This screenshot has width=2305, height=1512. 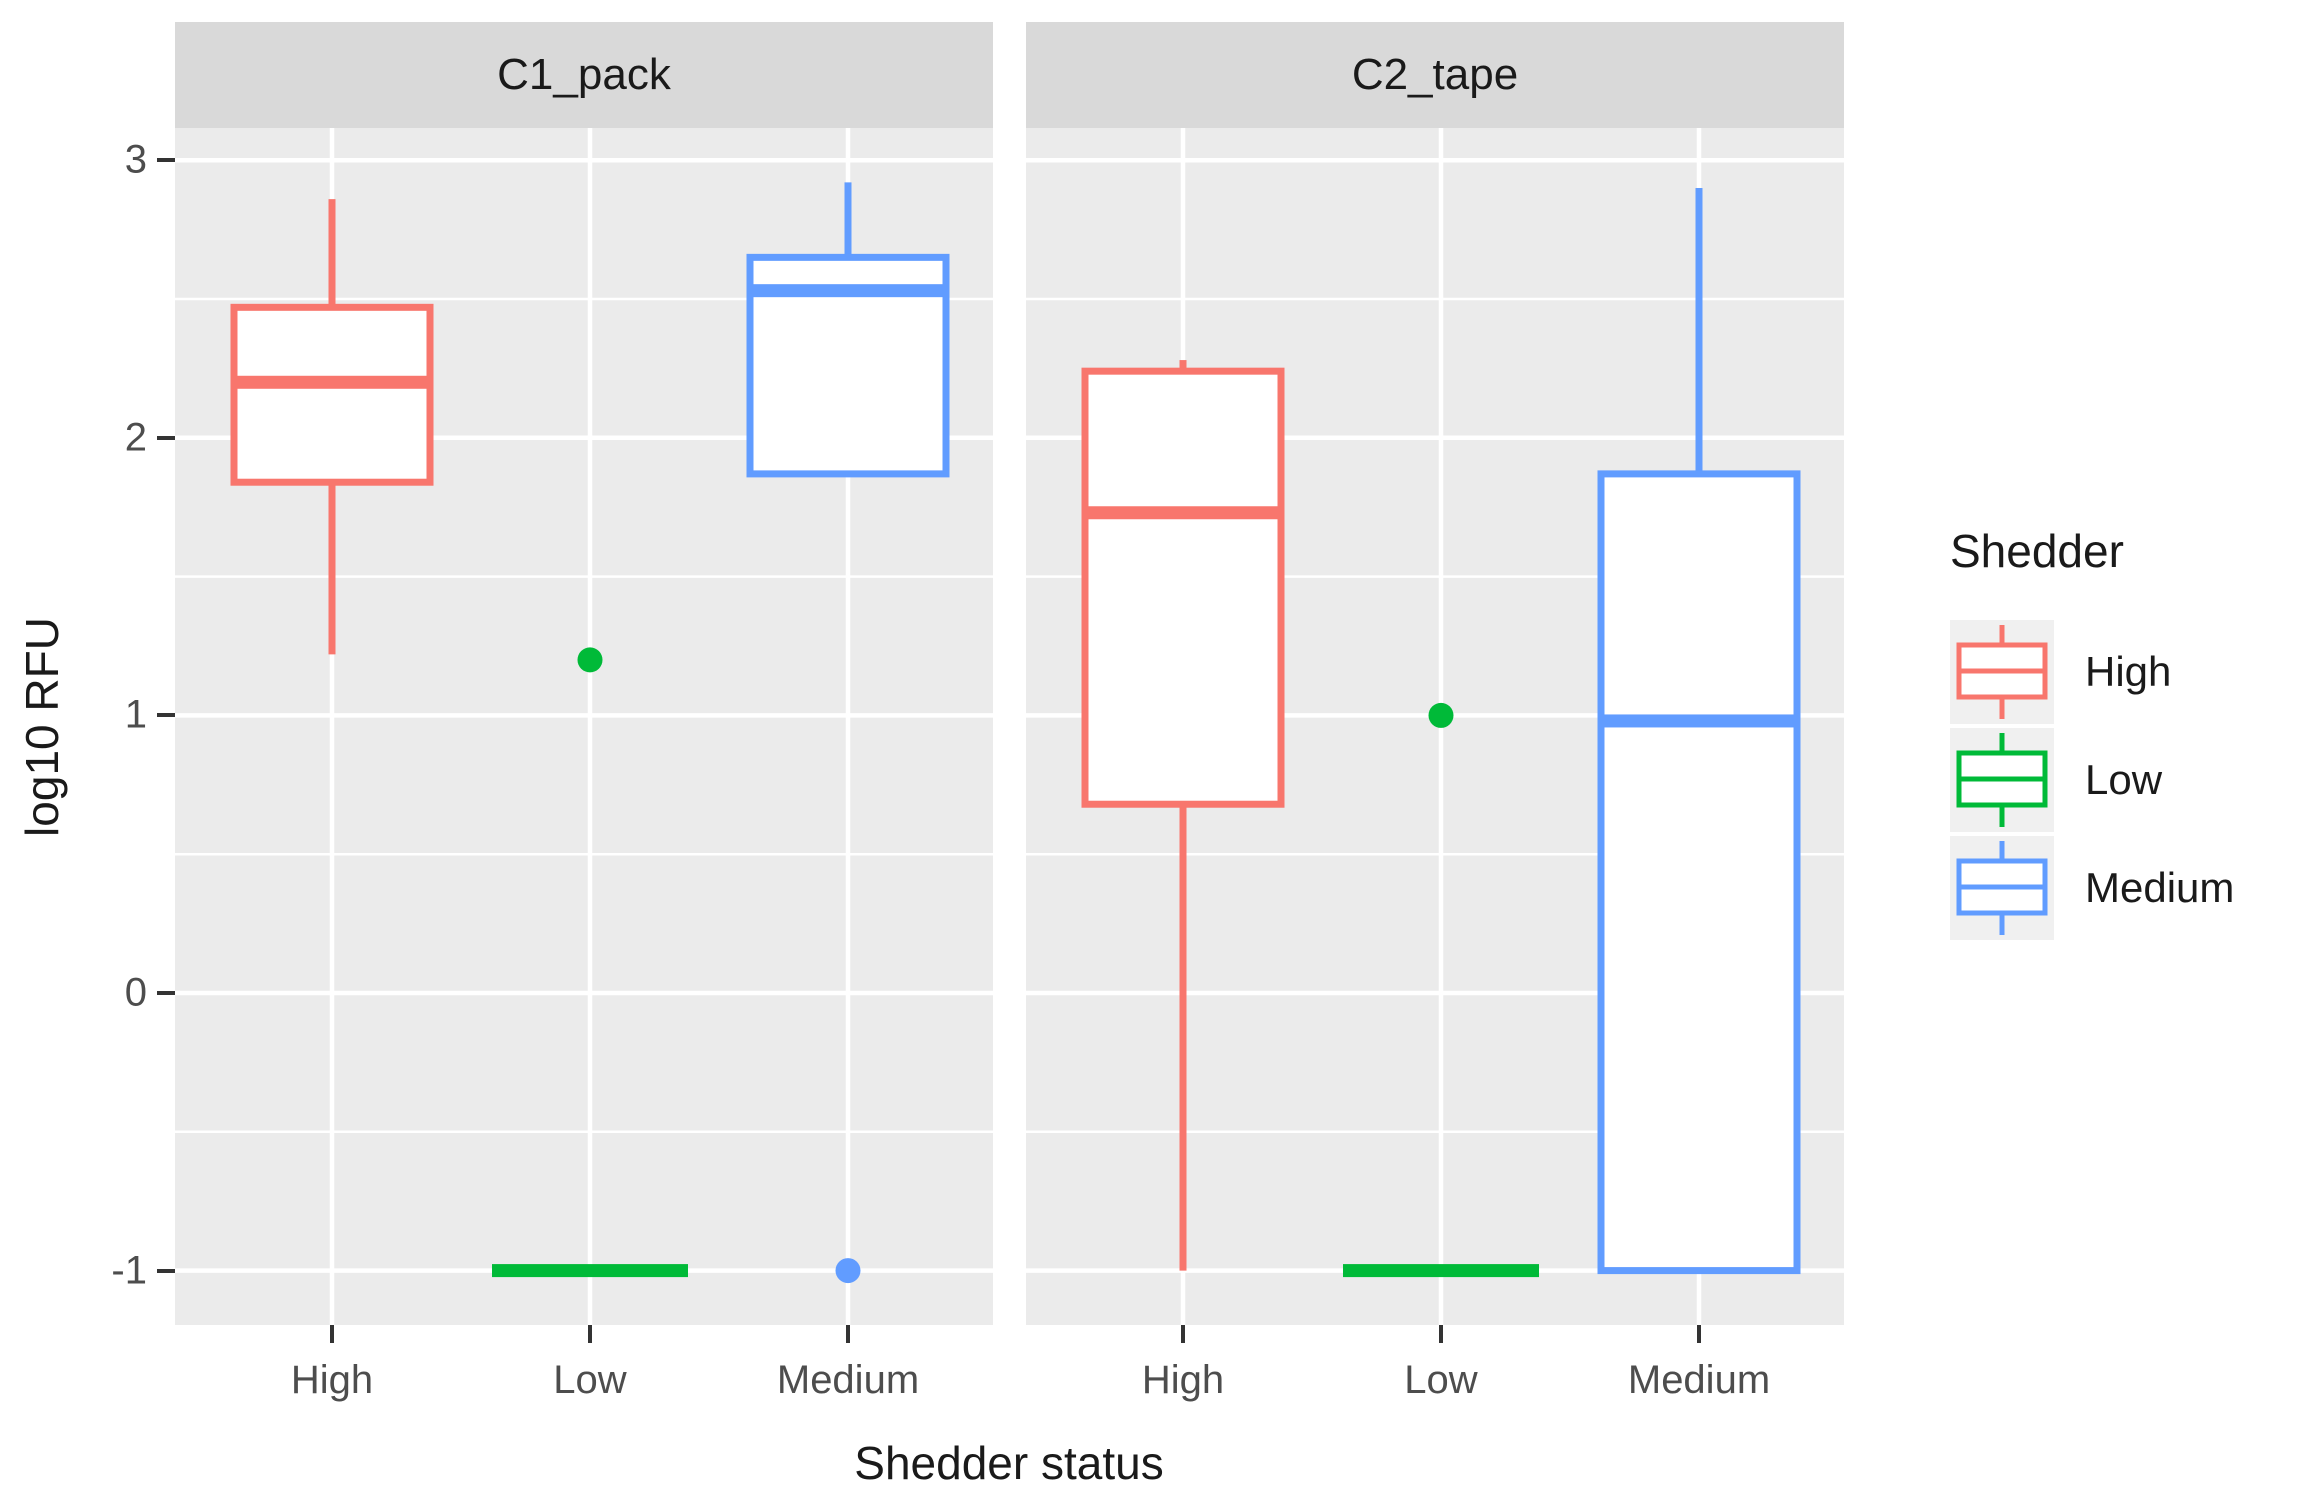 I want to click on legend-key-low, so click(x=2002, y=780).